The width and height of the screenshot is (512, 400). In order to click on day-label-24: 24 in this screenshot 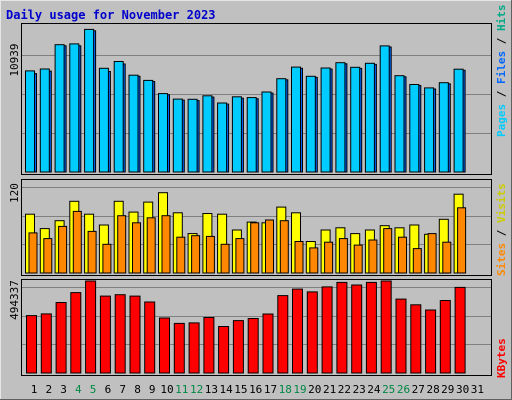, I will do `click(374, 389)`.